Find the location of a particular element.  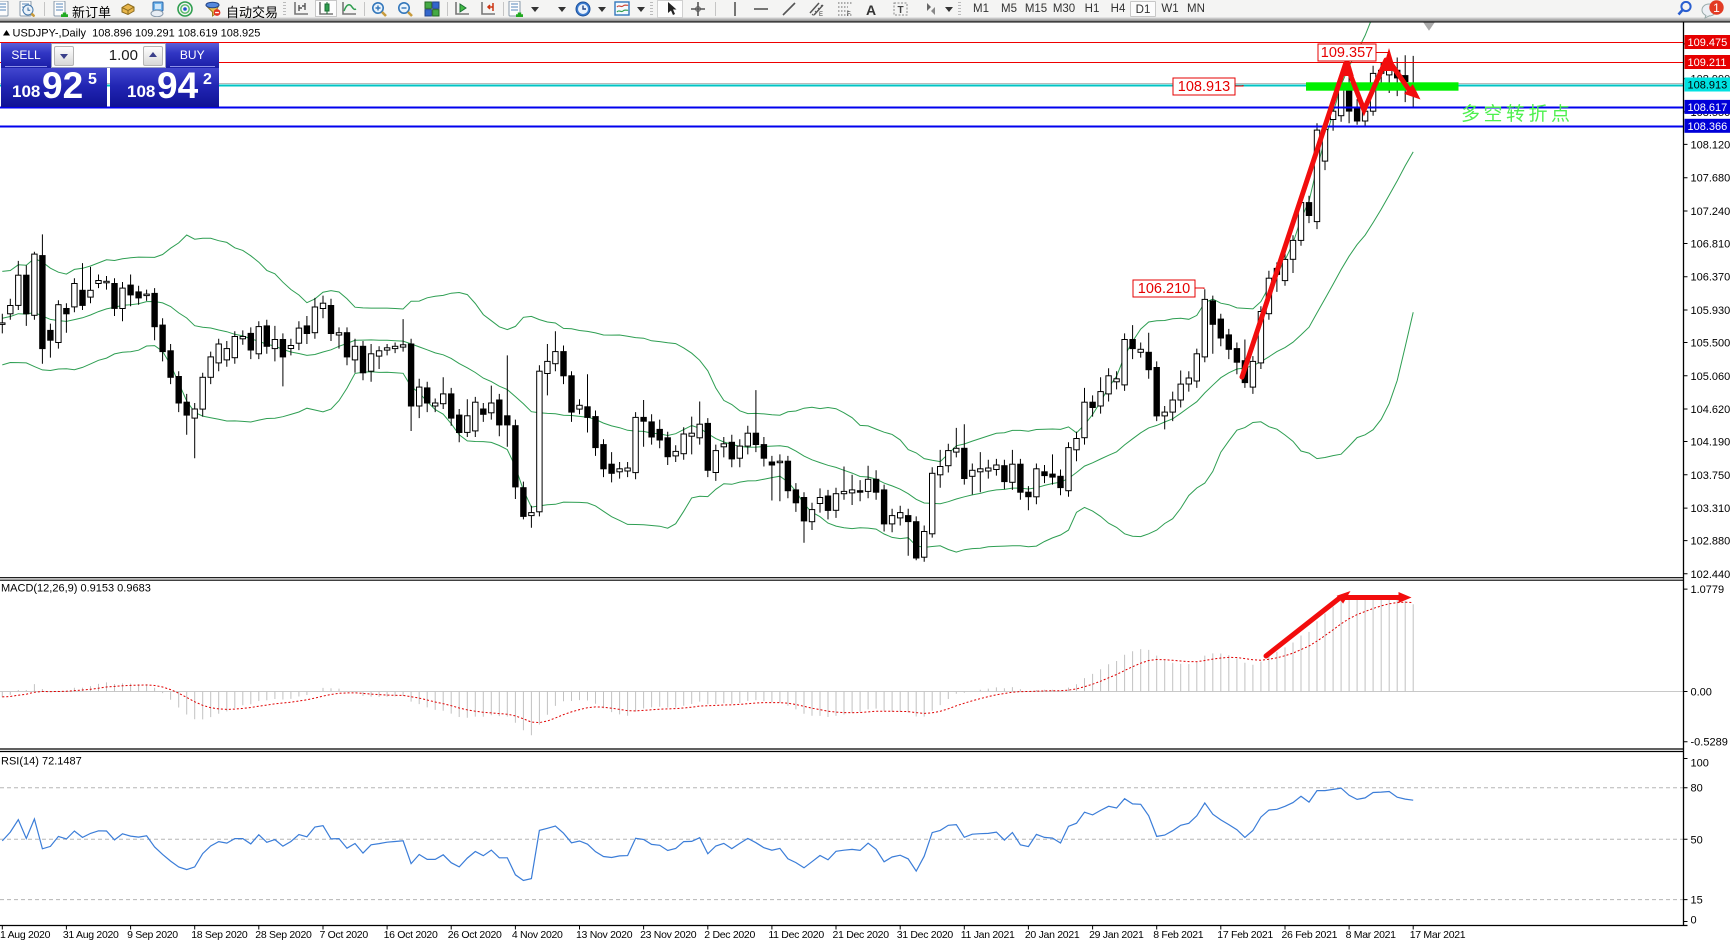

svg-text: 102.440 is located at coordinates (1710, 575).